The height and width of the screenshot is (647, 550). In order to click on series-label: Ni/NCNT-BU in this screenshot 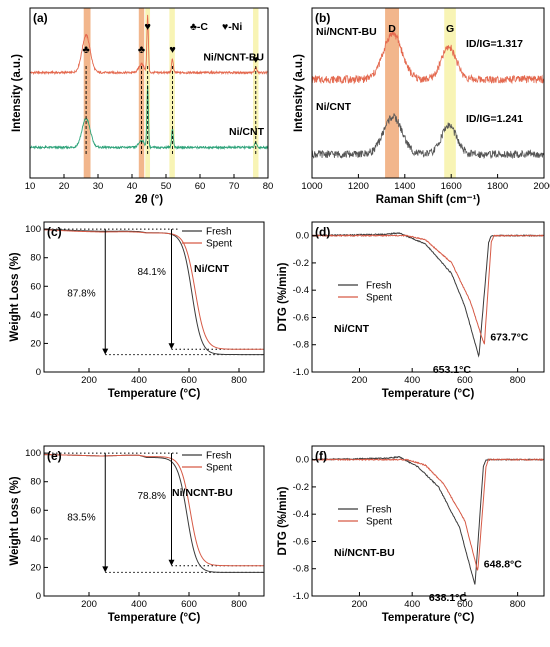, I will do `click(346, 32)`.